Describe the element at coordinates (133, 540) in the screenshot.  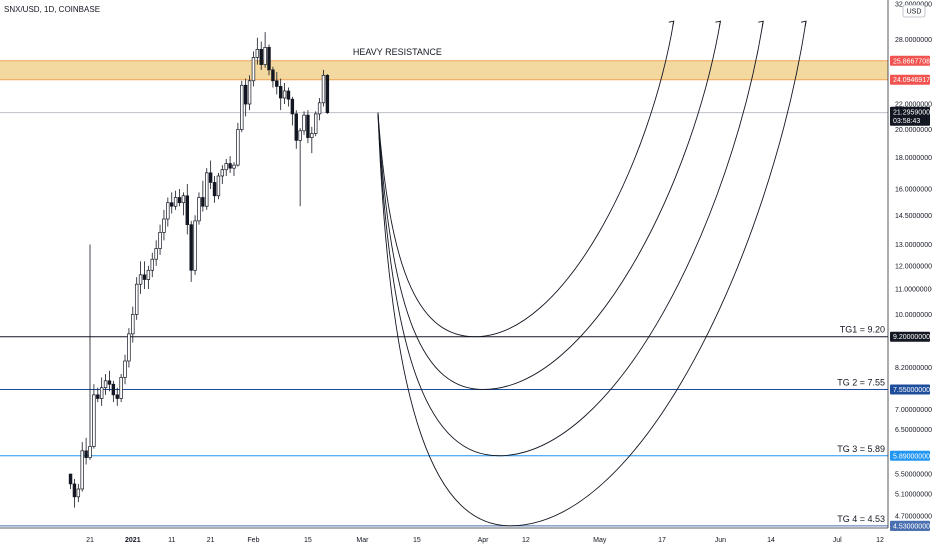
I see `x-tick-label: 2021` at that location.